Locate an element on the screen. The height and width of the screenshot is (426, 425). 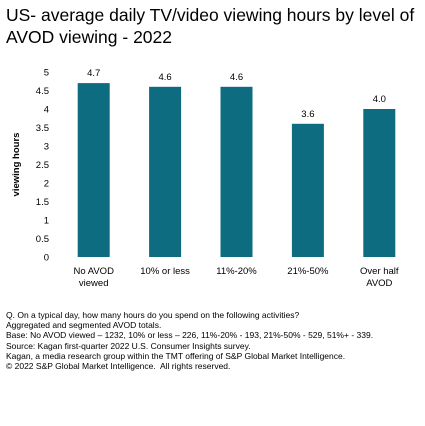
x-tick-label: viewed is located at coordinates (94, 283).